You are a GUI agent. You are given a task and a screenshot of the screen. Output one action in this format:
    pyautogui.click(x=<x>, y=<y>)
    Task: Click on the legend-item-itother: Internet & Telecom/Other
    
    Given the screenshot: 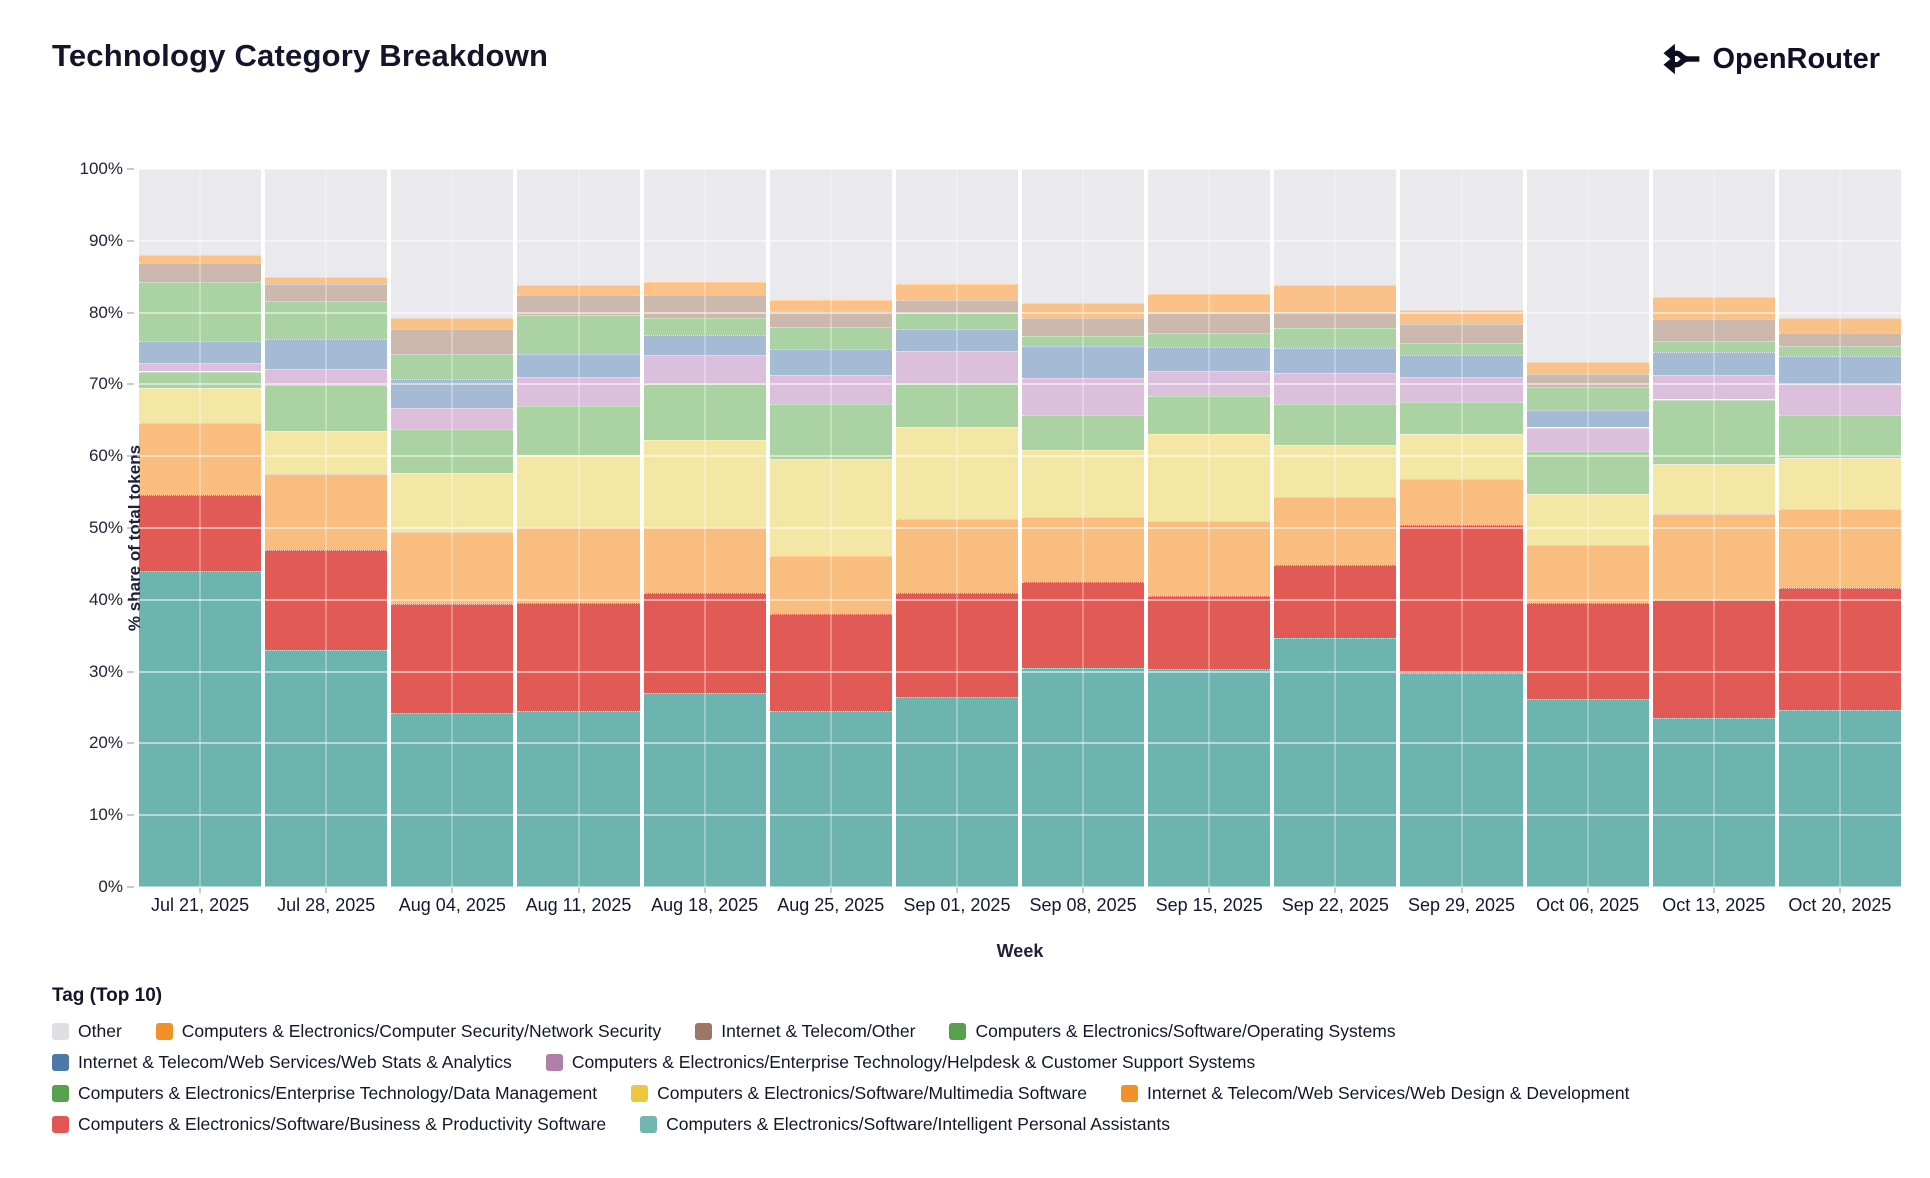 What is the action you would take?
    pyautogui.click(x=805, y=1031)
    